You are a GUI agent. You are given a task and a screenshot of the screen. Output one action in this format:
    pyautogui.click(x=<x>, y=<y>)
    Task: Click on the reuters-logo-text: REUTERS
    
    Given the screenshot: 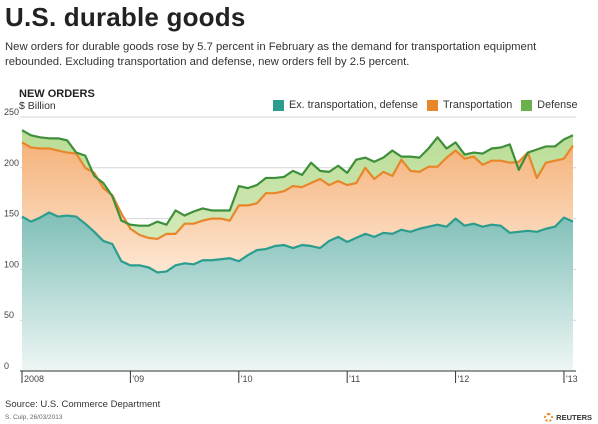 What is the action you would take?
    pyautogui.click(x=574, y=417)
    